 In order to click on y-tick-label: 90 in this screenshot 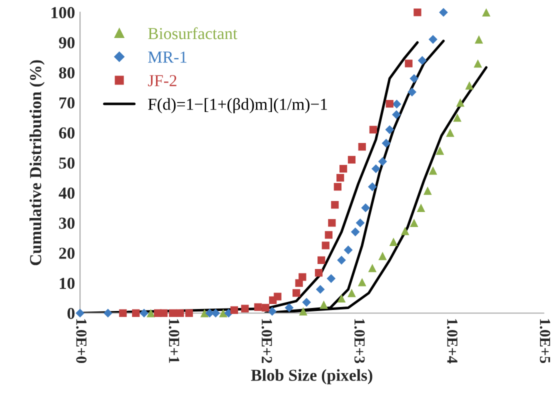, I will do `click(66, 42)`.